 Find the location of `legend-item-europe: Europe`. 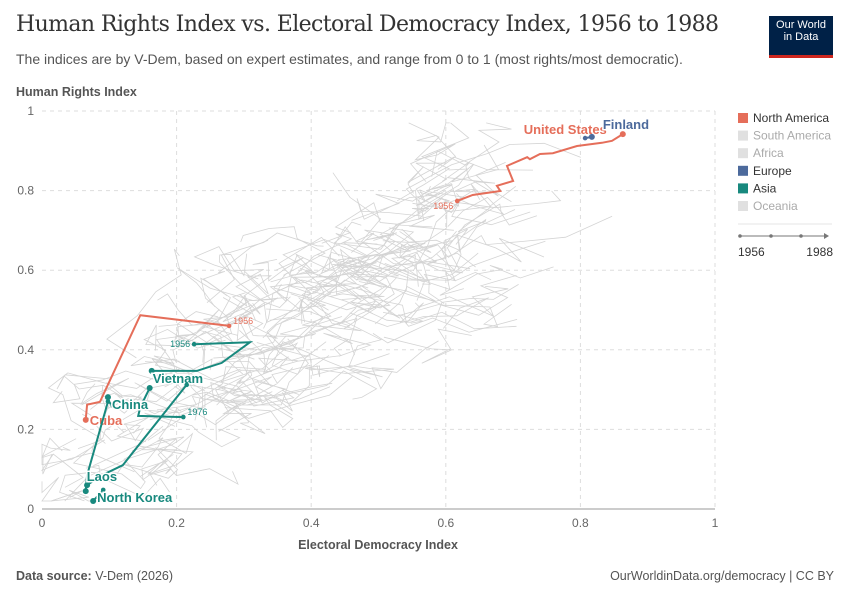

legend-item-europe: Europe is located at coordinates (765, 171).